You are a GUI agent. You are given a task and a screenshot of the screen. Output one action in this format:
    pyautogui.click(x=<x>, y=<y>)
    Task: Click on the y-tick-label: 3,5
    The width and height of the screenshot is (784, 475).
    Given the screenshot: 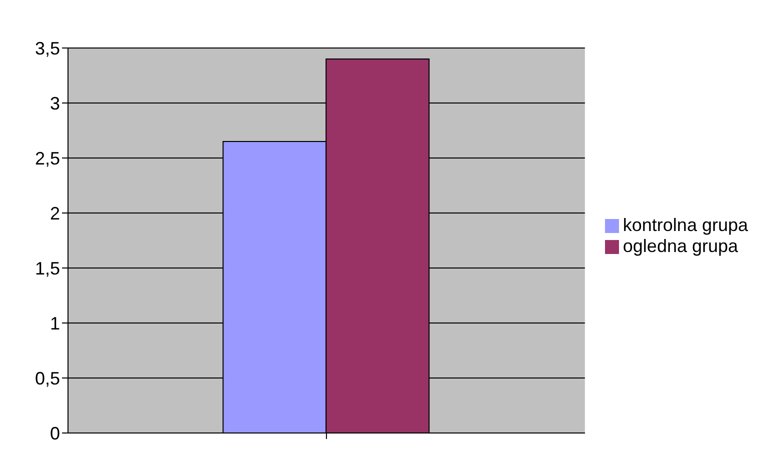 What is the action you would take?
    pyautogui.click(x=47, y=48)
    